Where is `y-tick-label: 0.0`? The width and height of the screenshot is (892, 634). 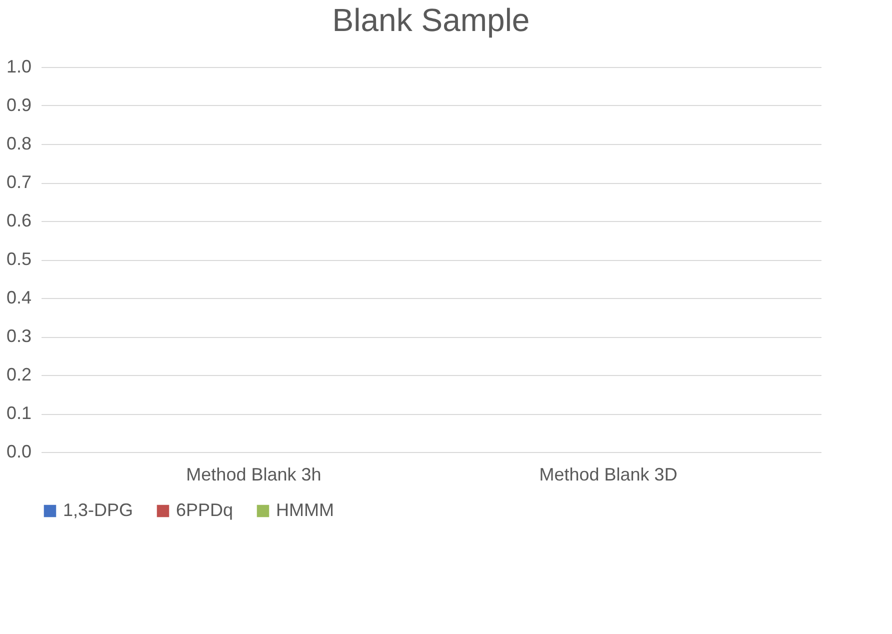 y-tick-label: 0.0 is located at coordinates (19, 452).